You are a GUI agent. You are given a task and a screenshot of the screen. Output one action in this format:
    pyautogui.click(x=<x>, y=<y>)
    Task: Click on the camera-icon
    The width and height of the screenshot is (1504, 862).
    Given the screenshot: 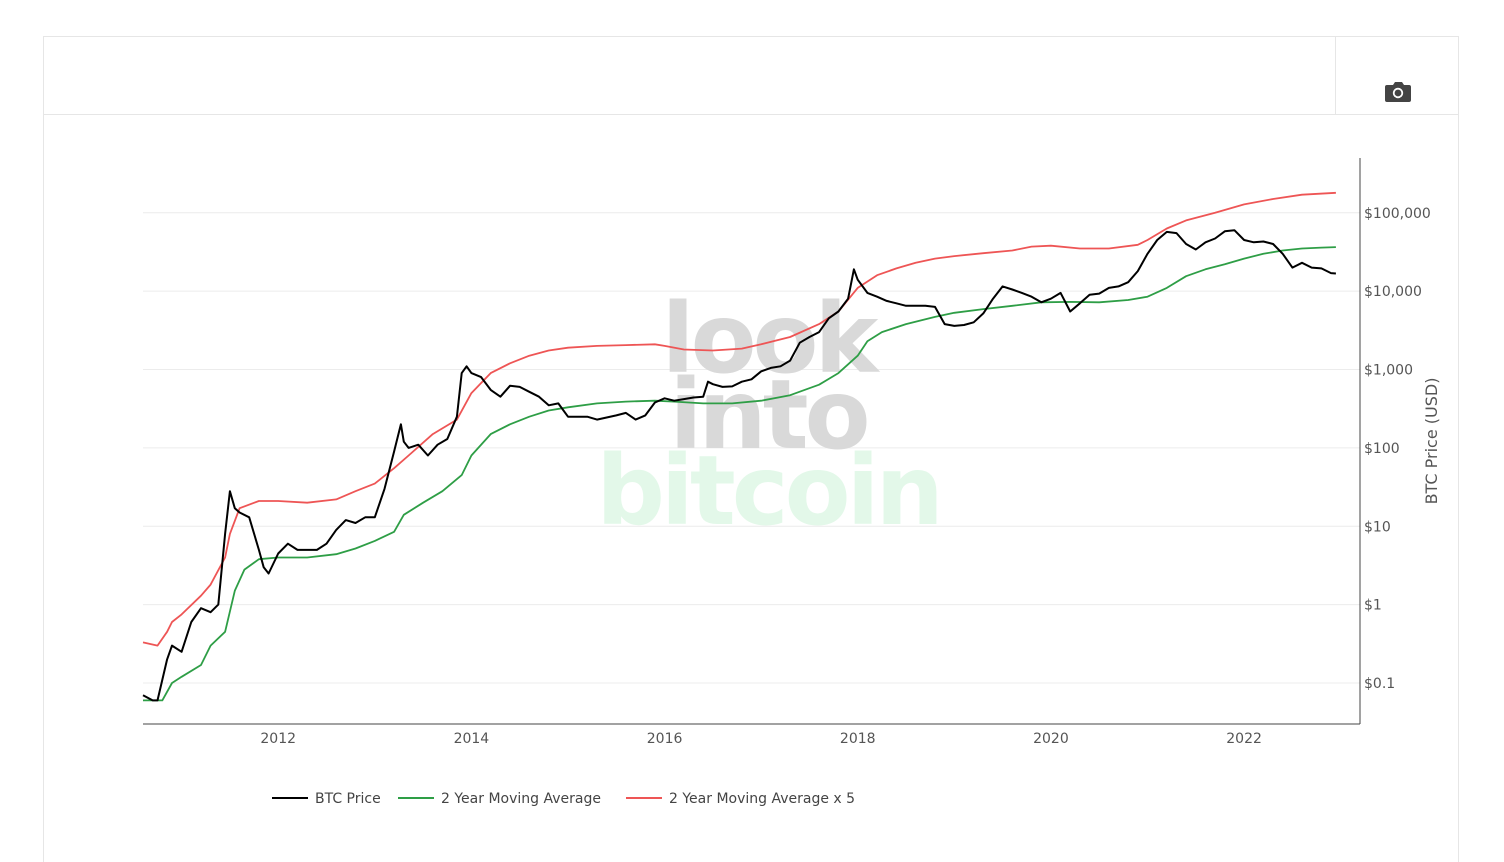 What is the action you would take?
    pyautogui.click(x=1398, y=92)
    